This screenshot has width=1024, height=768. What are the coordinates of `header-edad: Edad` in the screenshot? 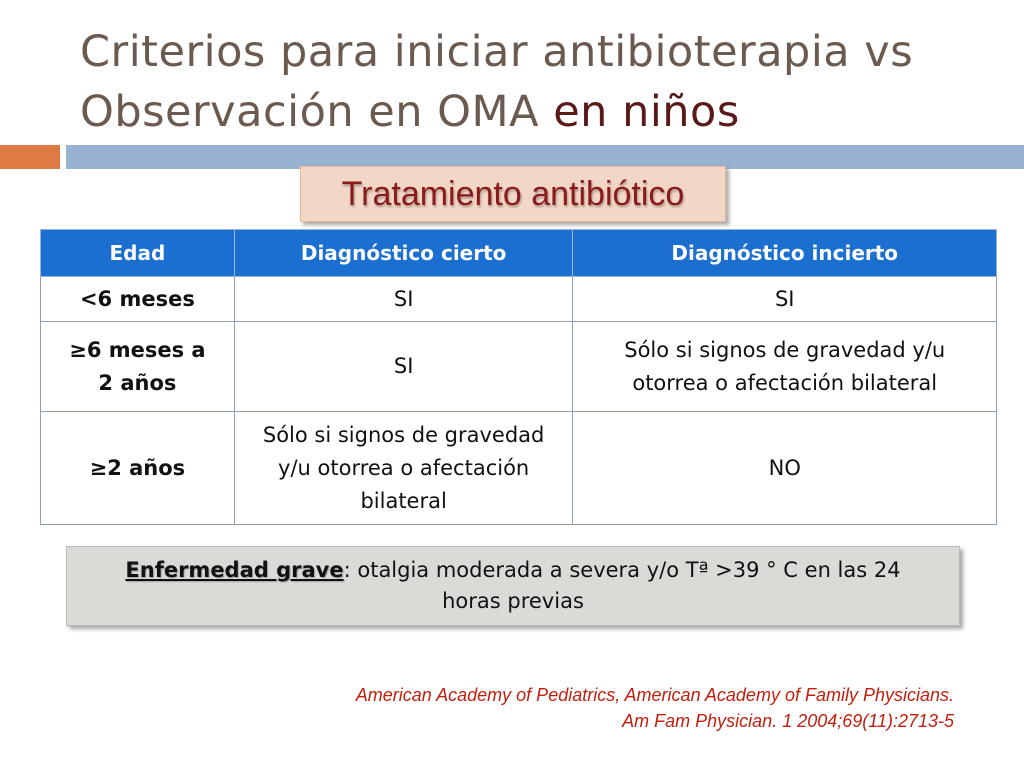 It's located at (137, 253).